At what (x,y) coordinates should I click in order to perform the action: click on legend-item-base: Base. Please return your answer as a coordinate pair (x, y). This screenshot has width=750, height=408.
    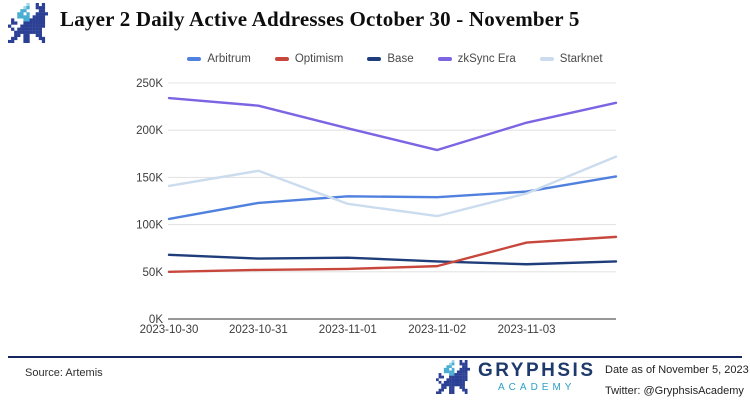
    Looking at the image, I should click on (390, 59).